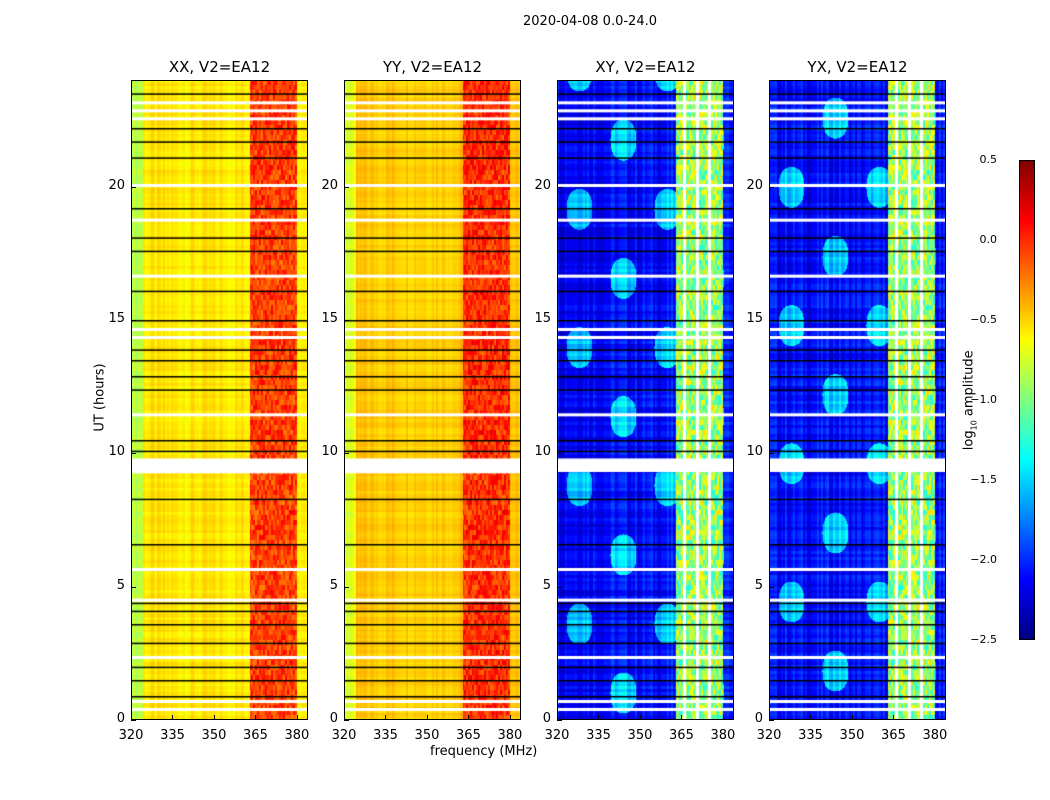 The width and height of the screenshot is (1050, 800). What do you see at coordinates (988, 239) in the screenshot?
I see `colorbar-tick-label: 0.0` at bounding box center [988, 239].